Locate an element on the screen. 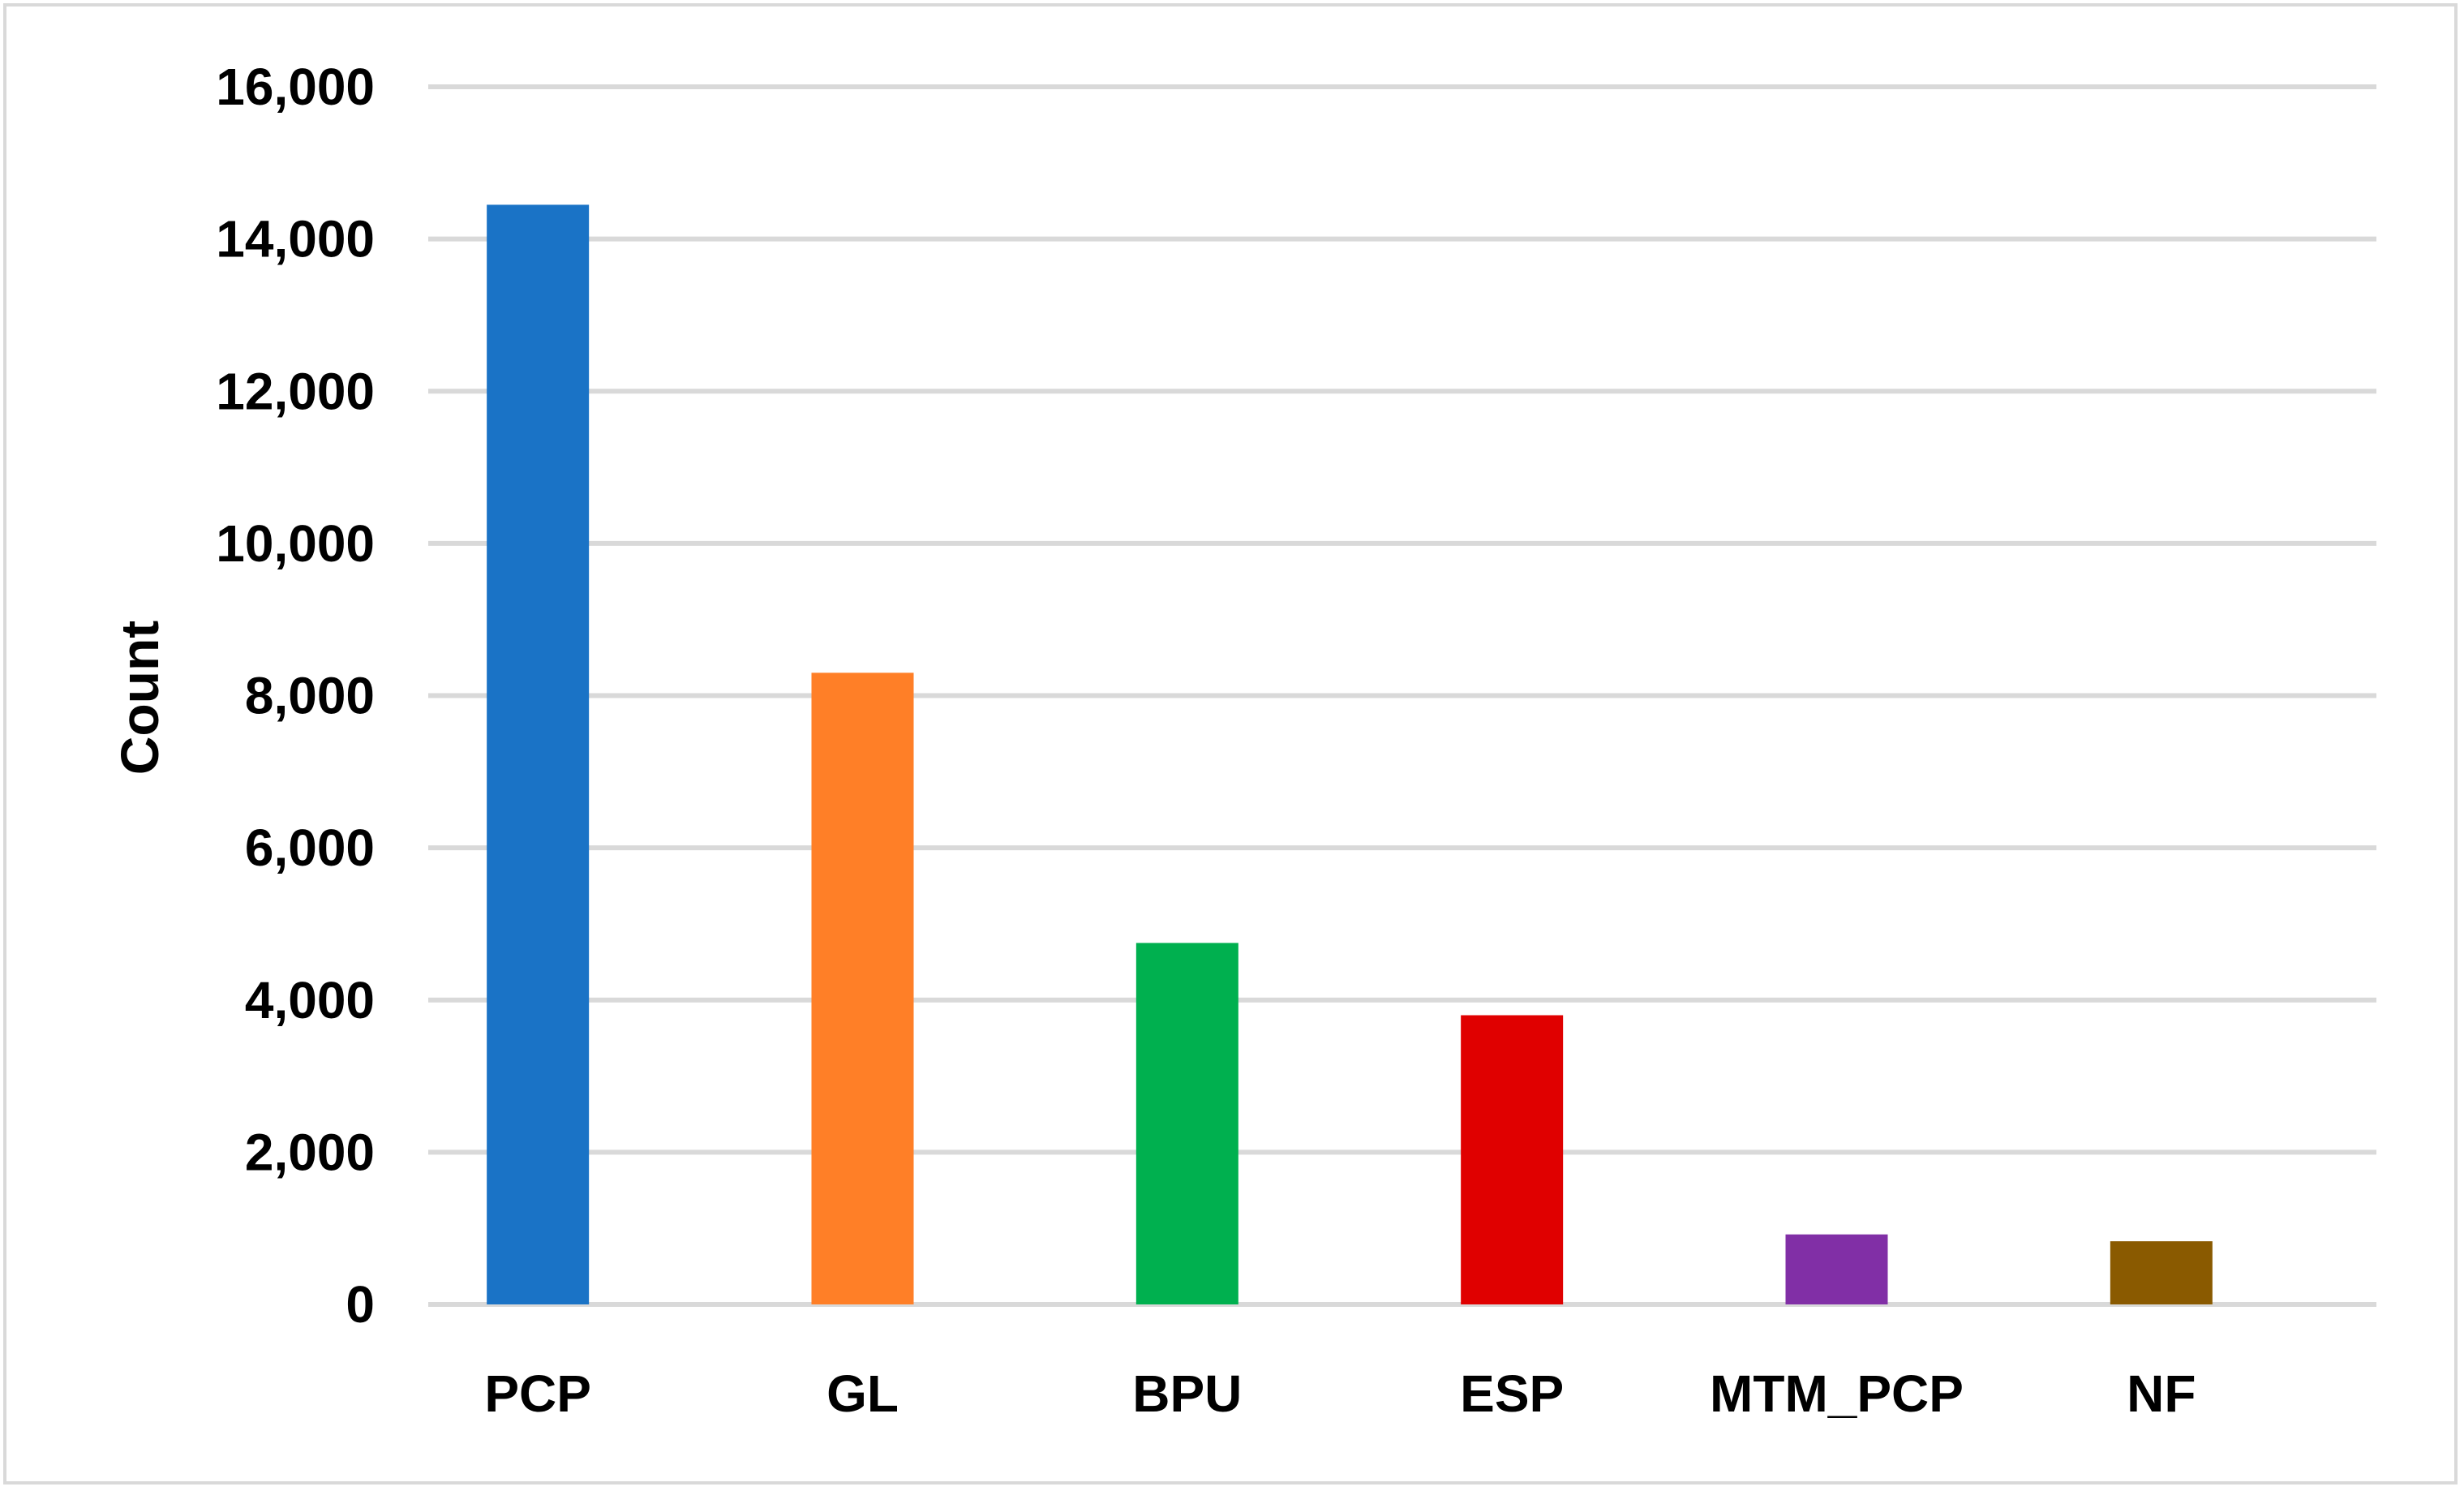  y-tick-label: 14,000 is located at coordinates (295, 239).